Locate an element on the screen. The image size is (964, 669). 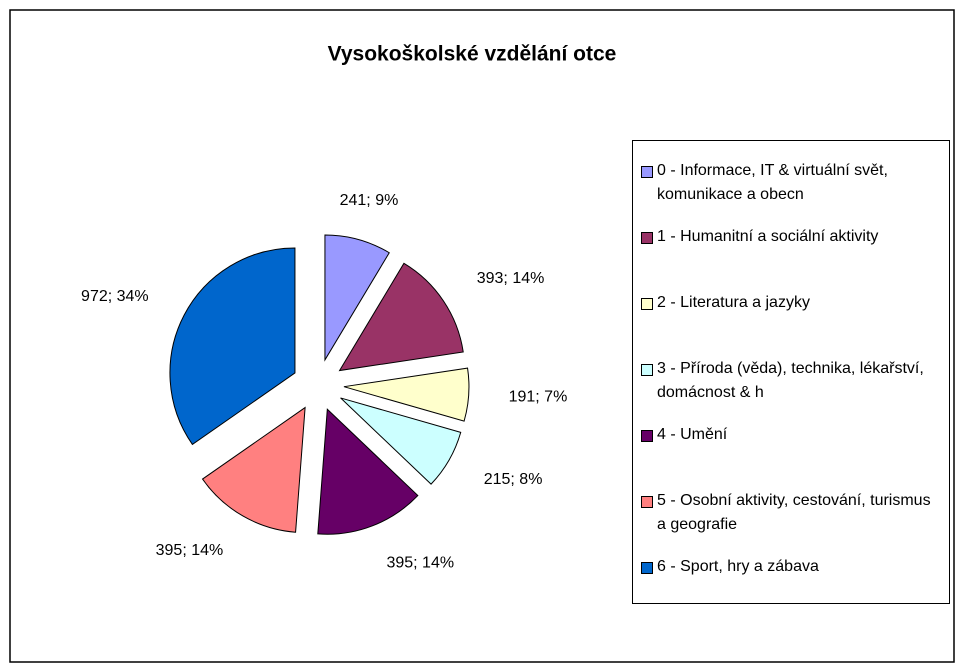
data-label: 241; 9% is located at coordinates (369, 200).